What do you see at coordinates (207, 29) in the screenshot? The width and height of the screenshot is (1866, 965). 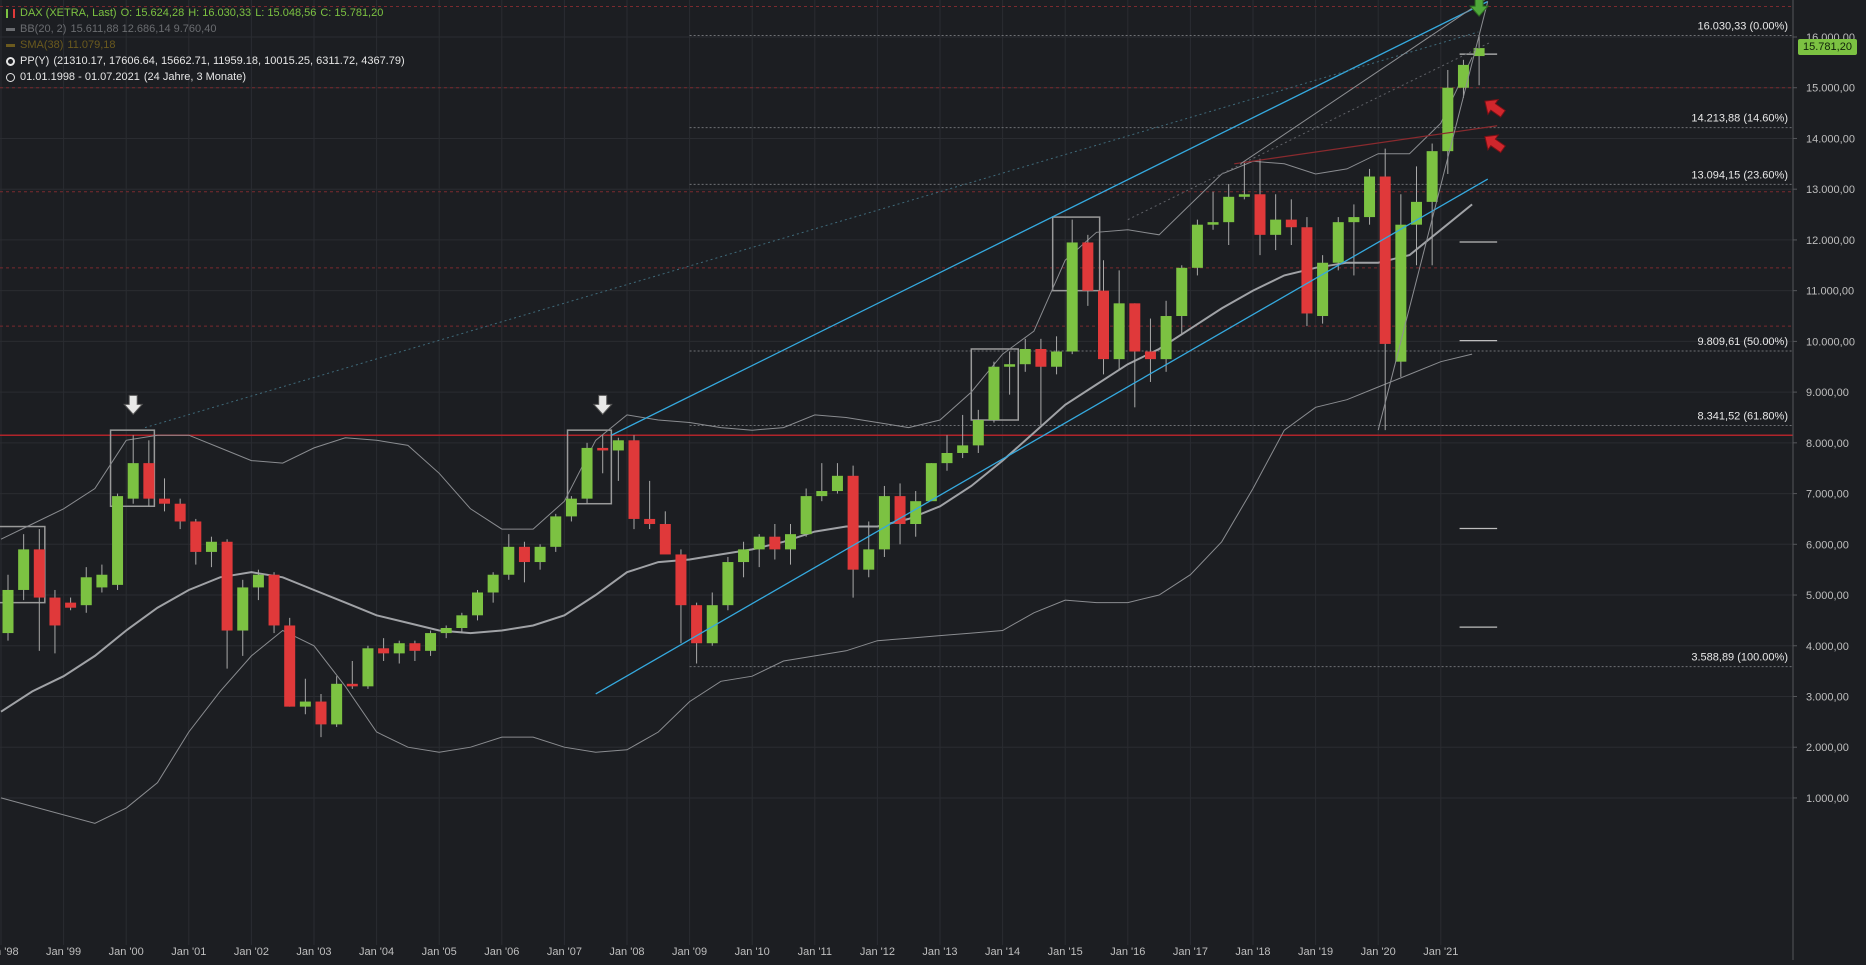 I see `legend-bb-row: BB(20, 2) 15.611,88 12.686,14 9.760,40` at bounding box center [207, 29].